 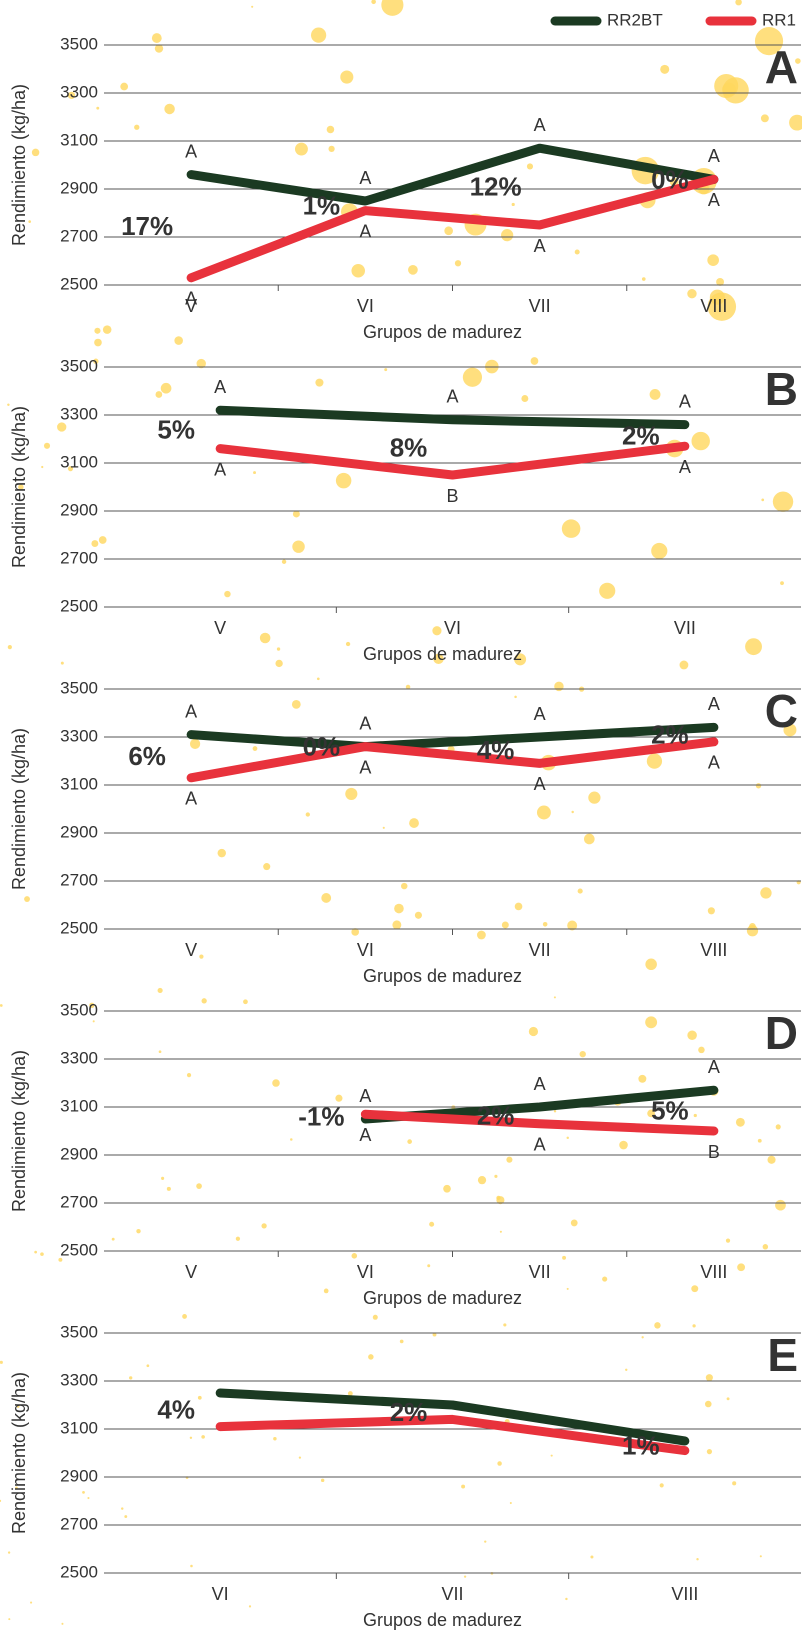 I want to click on panel-label: C, so click(x=781, y=711).